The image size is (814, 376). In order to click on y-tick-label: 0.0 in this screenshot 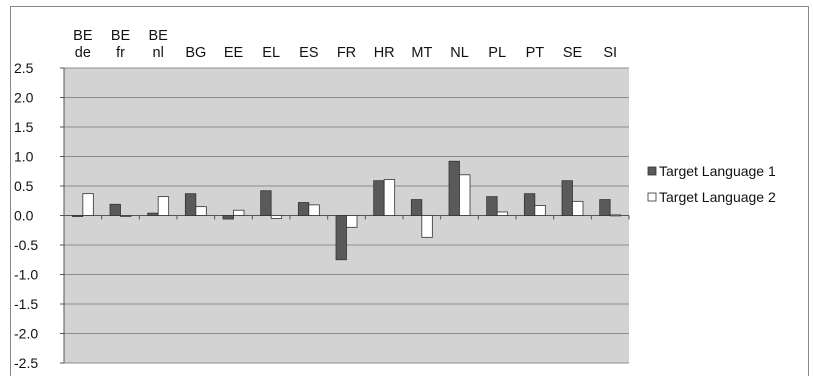, I will do `click(24, 216)`.